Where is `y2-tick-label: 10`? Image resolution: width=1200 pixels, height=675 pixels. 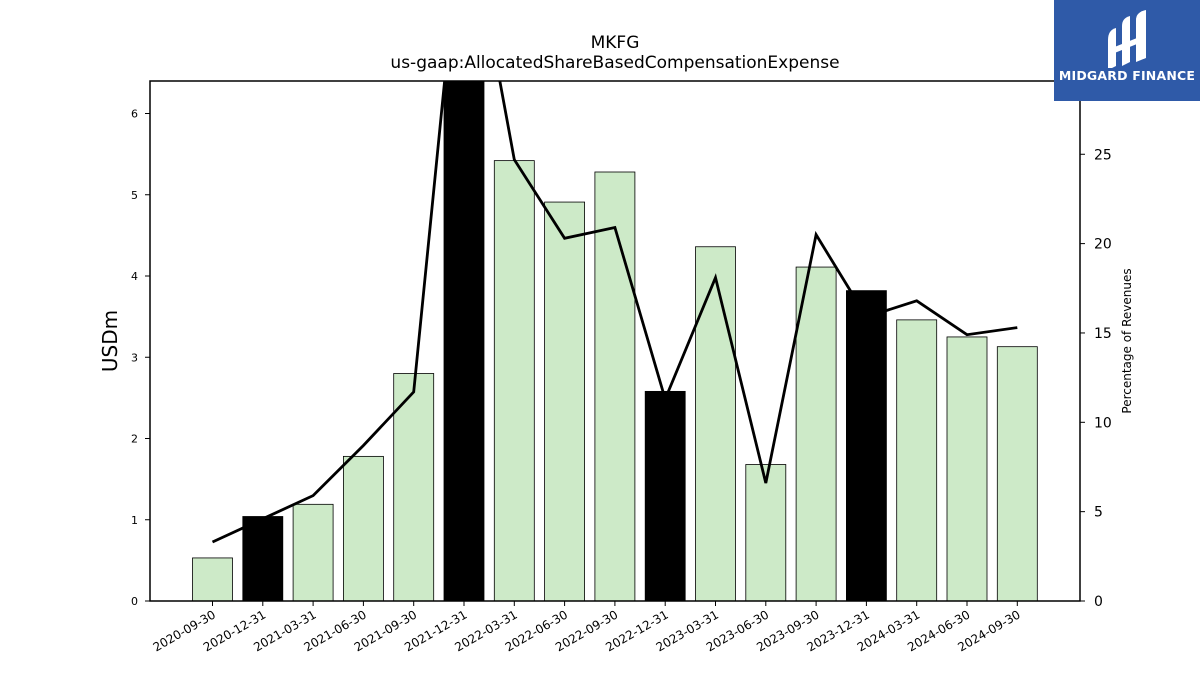 y2-tick-label: 10 is located at coordinates (1103, 423).